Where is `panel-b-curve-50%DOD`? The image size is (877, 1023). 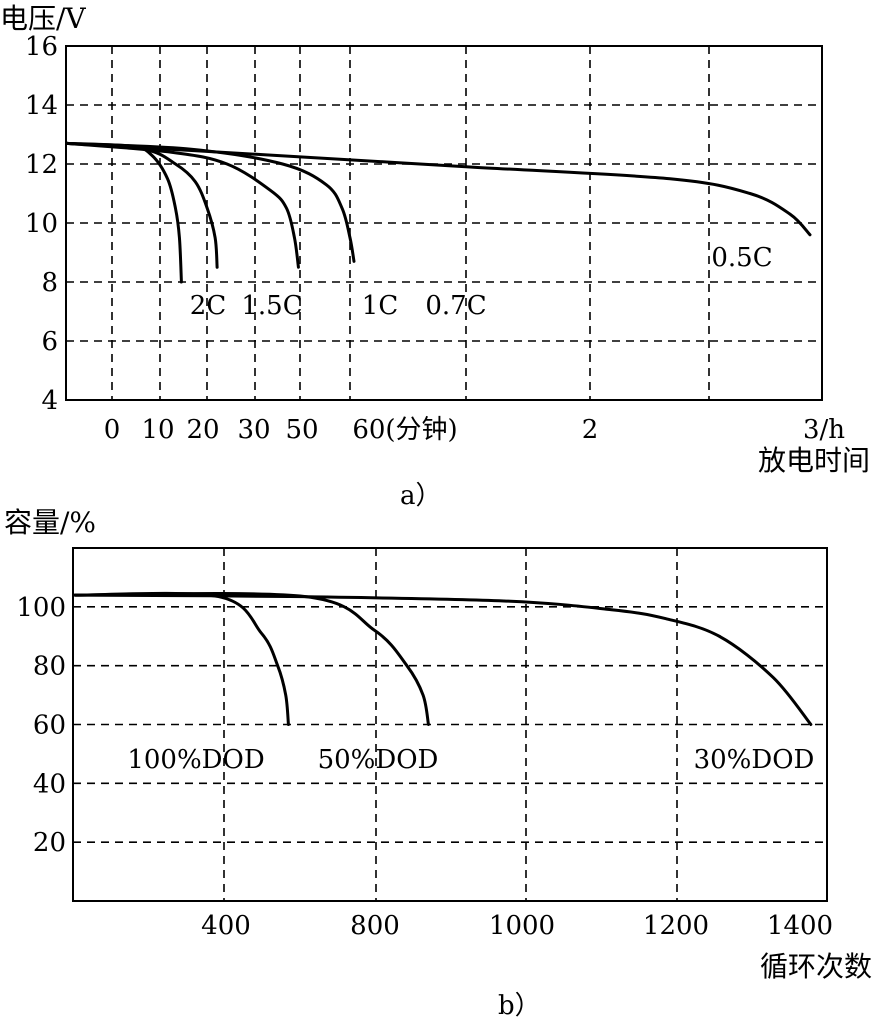 panel-b-curve-50%DOD is located at coordinates (251, 659).